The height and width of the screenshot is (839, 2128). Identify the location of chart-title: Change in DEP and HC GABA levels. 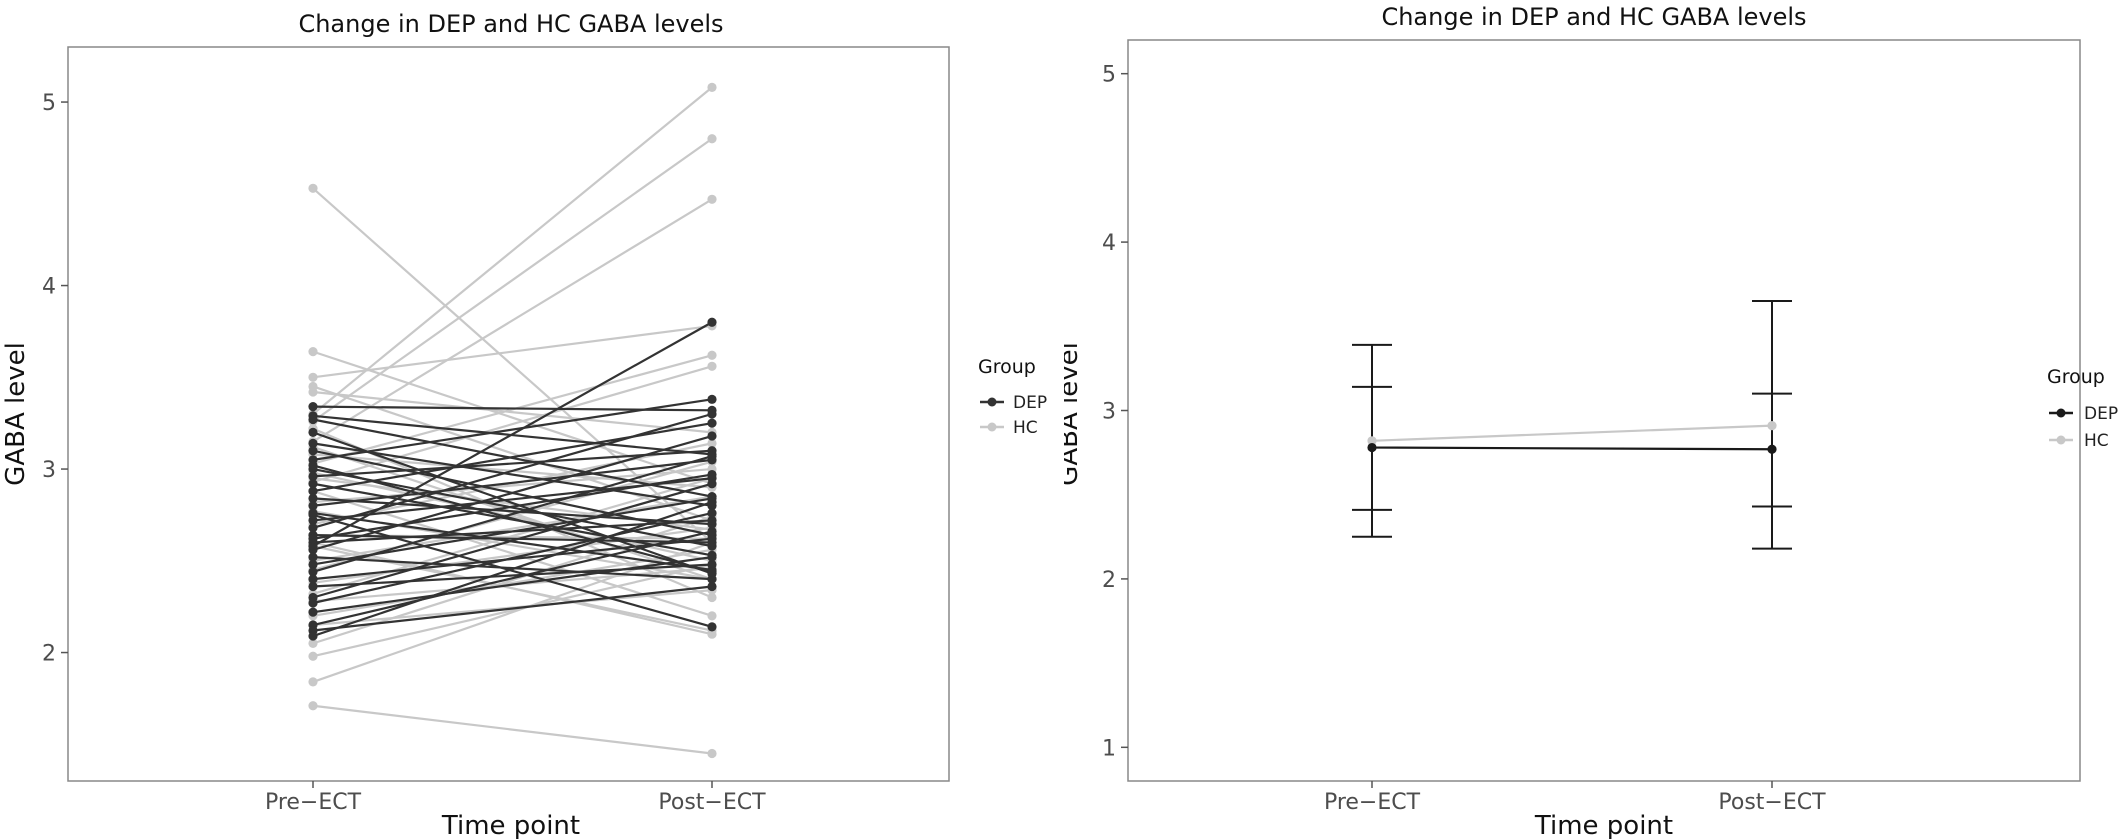
(510, 24).